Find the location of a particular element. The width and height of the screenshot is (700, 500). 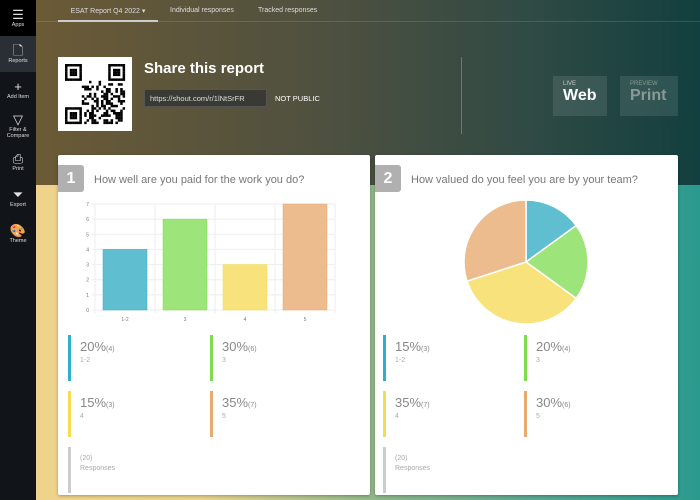

download-icon: ⏷ is located at coordinates (18, 194).